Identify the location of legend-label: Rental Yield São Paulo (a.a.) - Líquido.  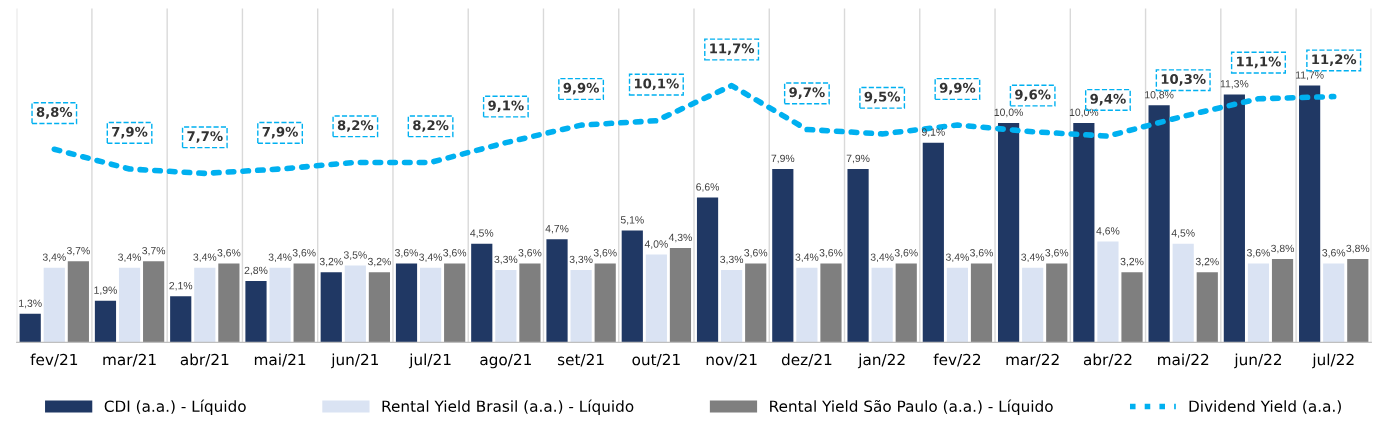
(911, 407).